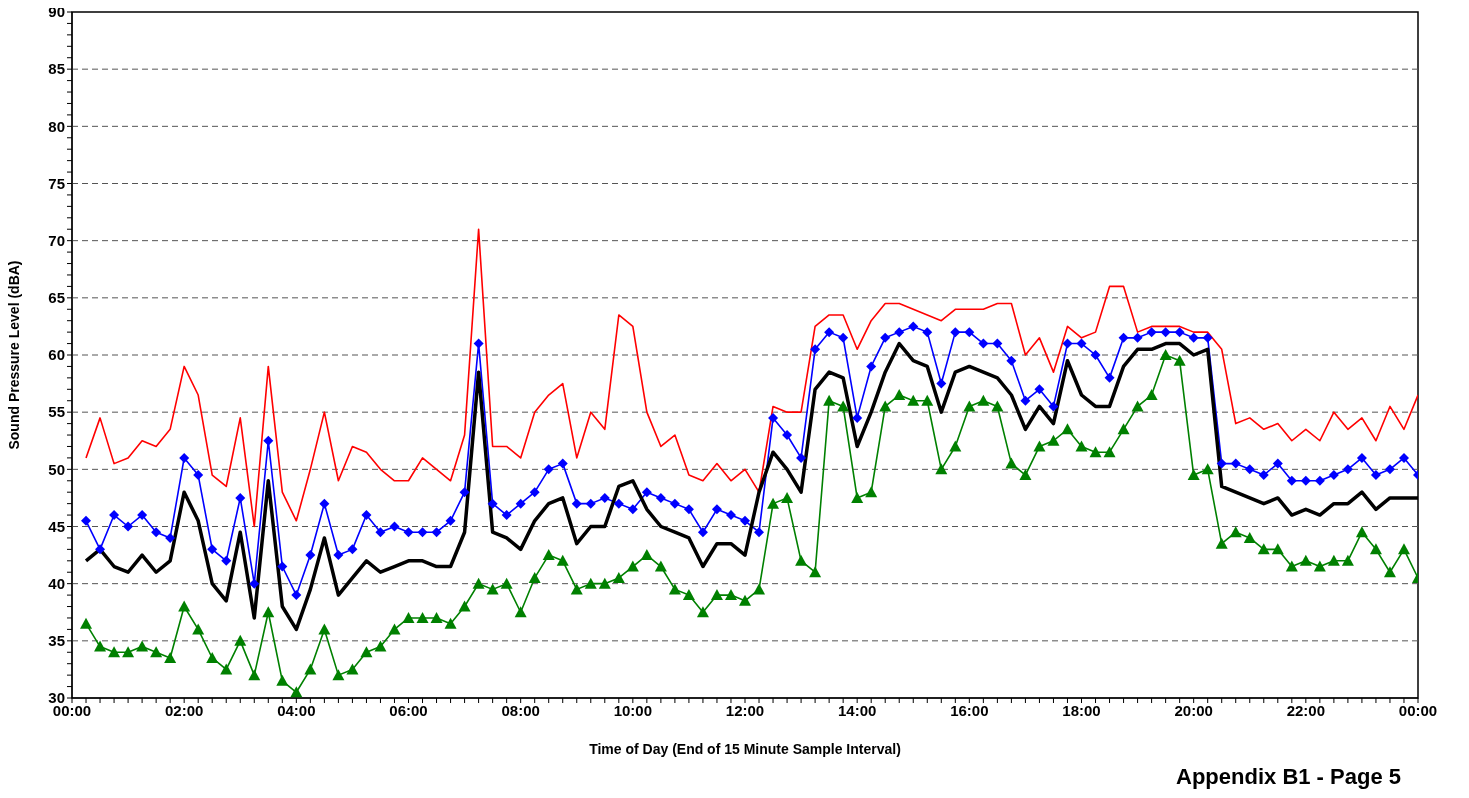 The image size is (1469, 798). I want to click on x-tick-label: 12:00, so click(745, 710).